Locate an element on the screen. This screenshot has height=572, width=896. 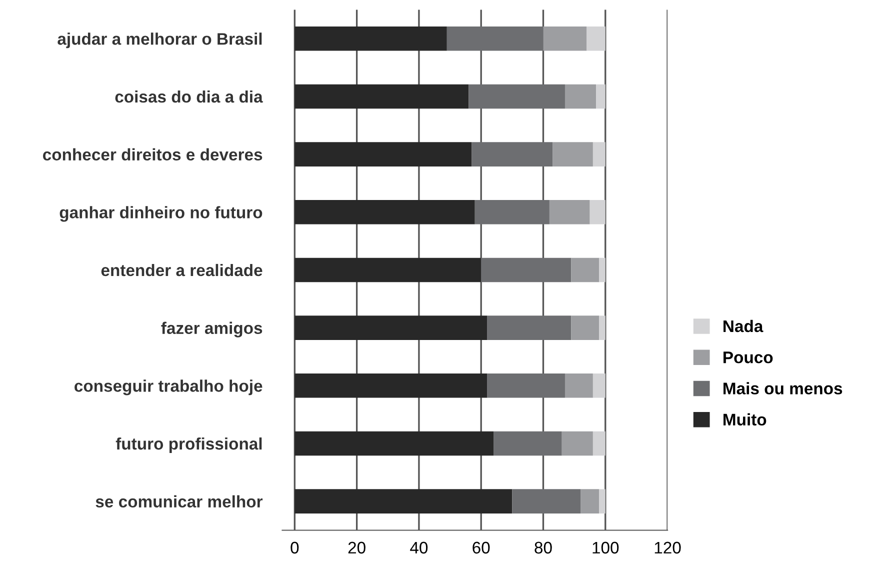
y-tick-label: conseguir trabalho hoje is located at coordinates (168, 388).